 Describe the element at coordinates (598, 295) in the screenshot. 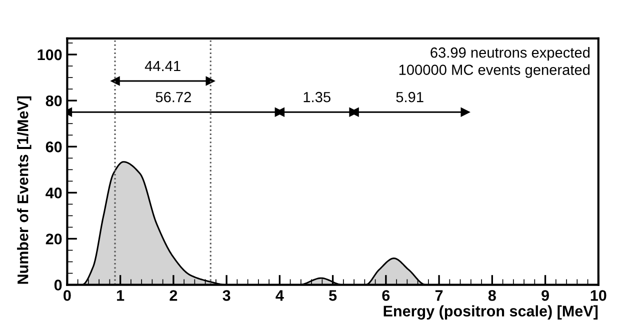

I see `x-tick-label: 10` at that location.